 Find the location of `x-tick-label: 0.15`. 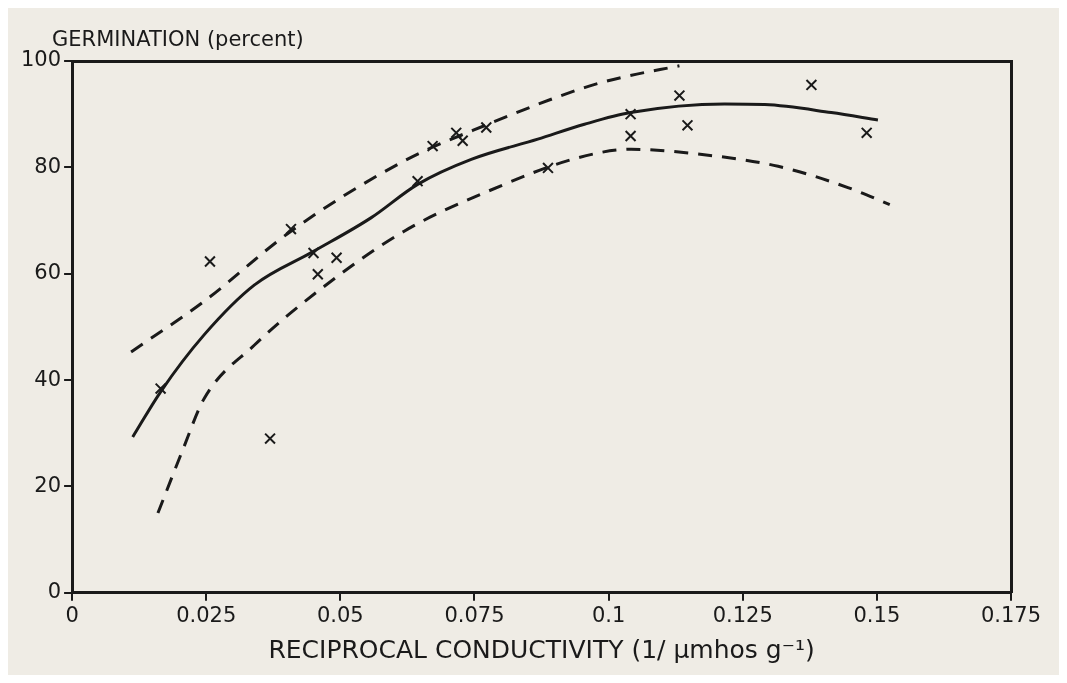

x-tick-label: 0.15 is located at coordinates (877, 614).